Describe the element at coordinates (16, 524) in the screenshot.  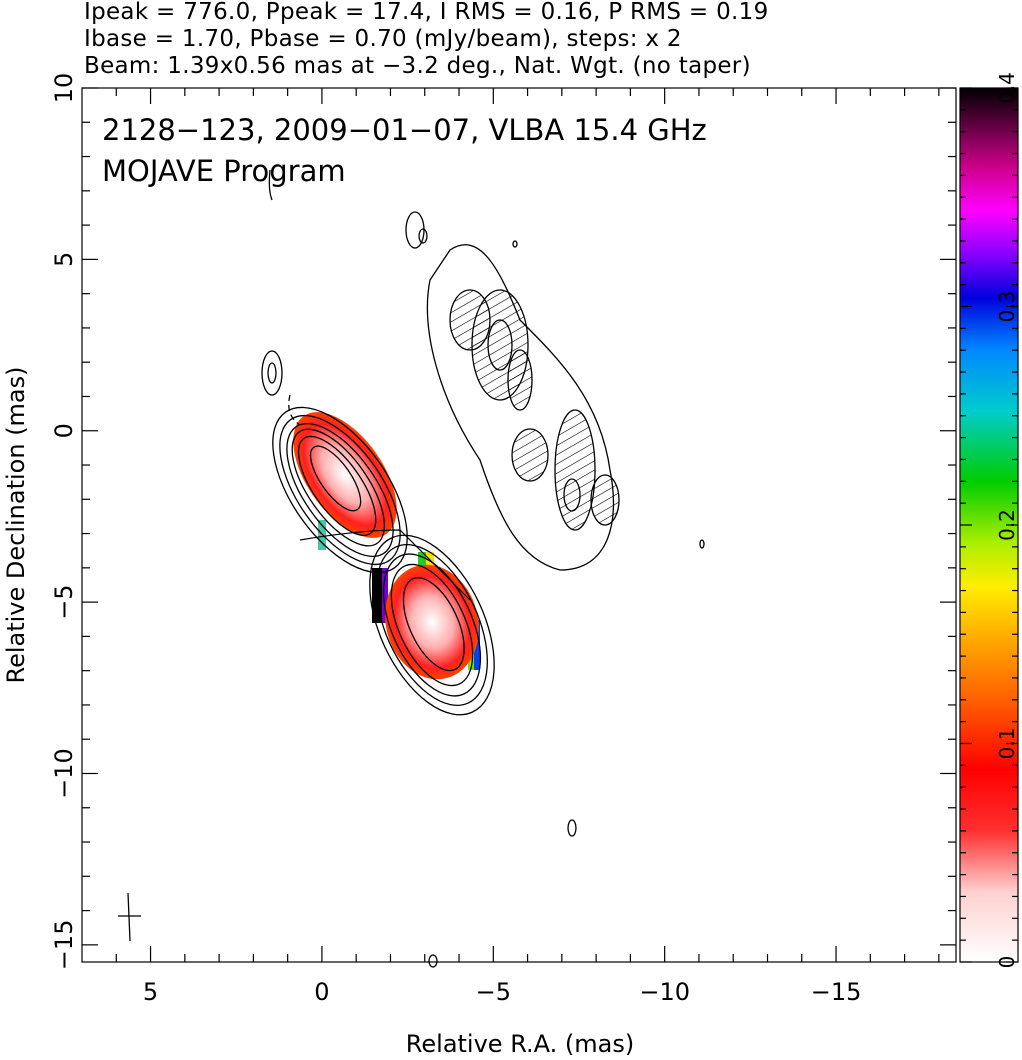
I see `y-axis-label: Relative Declination (mas)` at that location.